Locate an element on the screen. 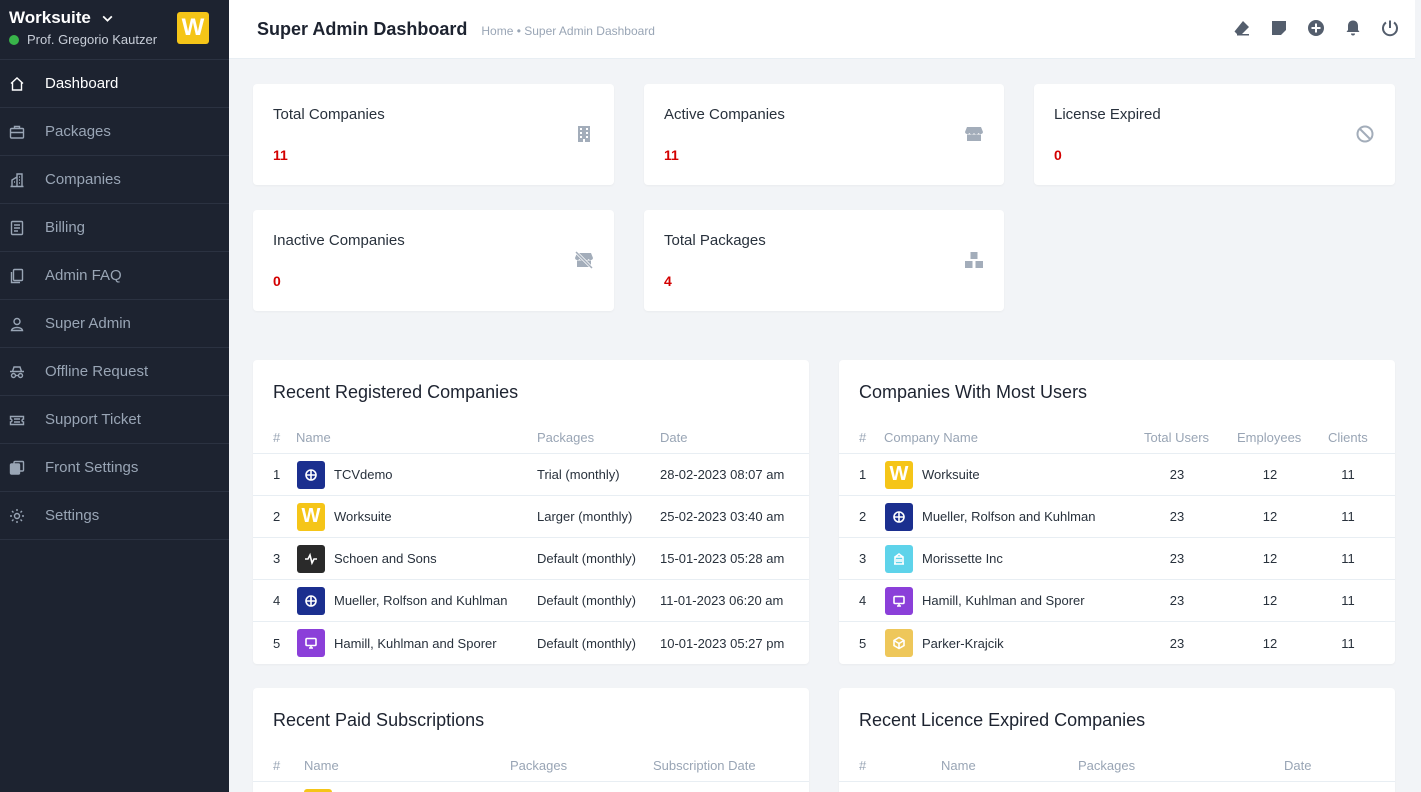 The width and height of the screenshot is (1421, 792). eraser-icon is located at coordinates (1242, 28).